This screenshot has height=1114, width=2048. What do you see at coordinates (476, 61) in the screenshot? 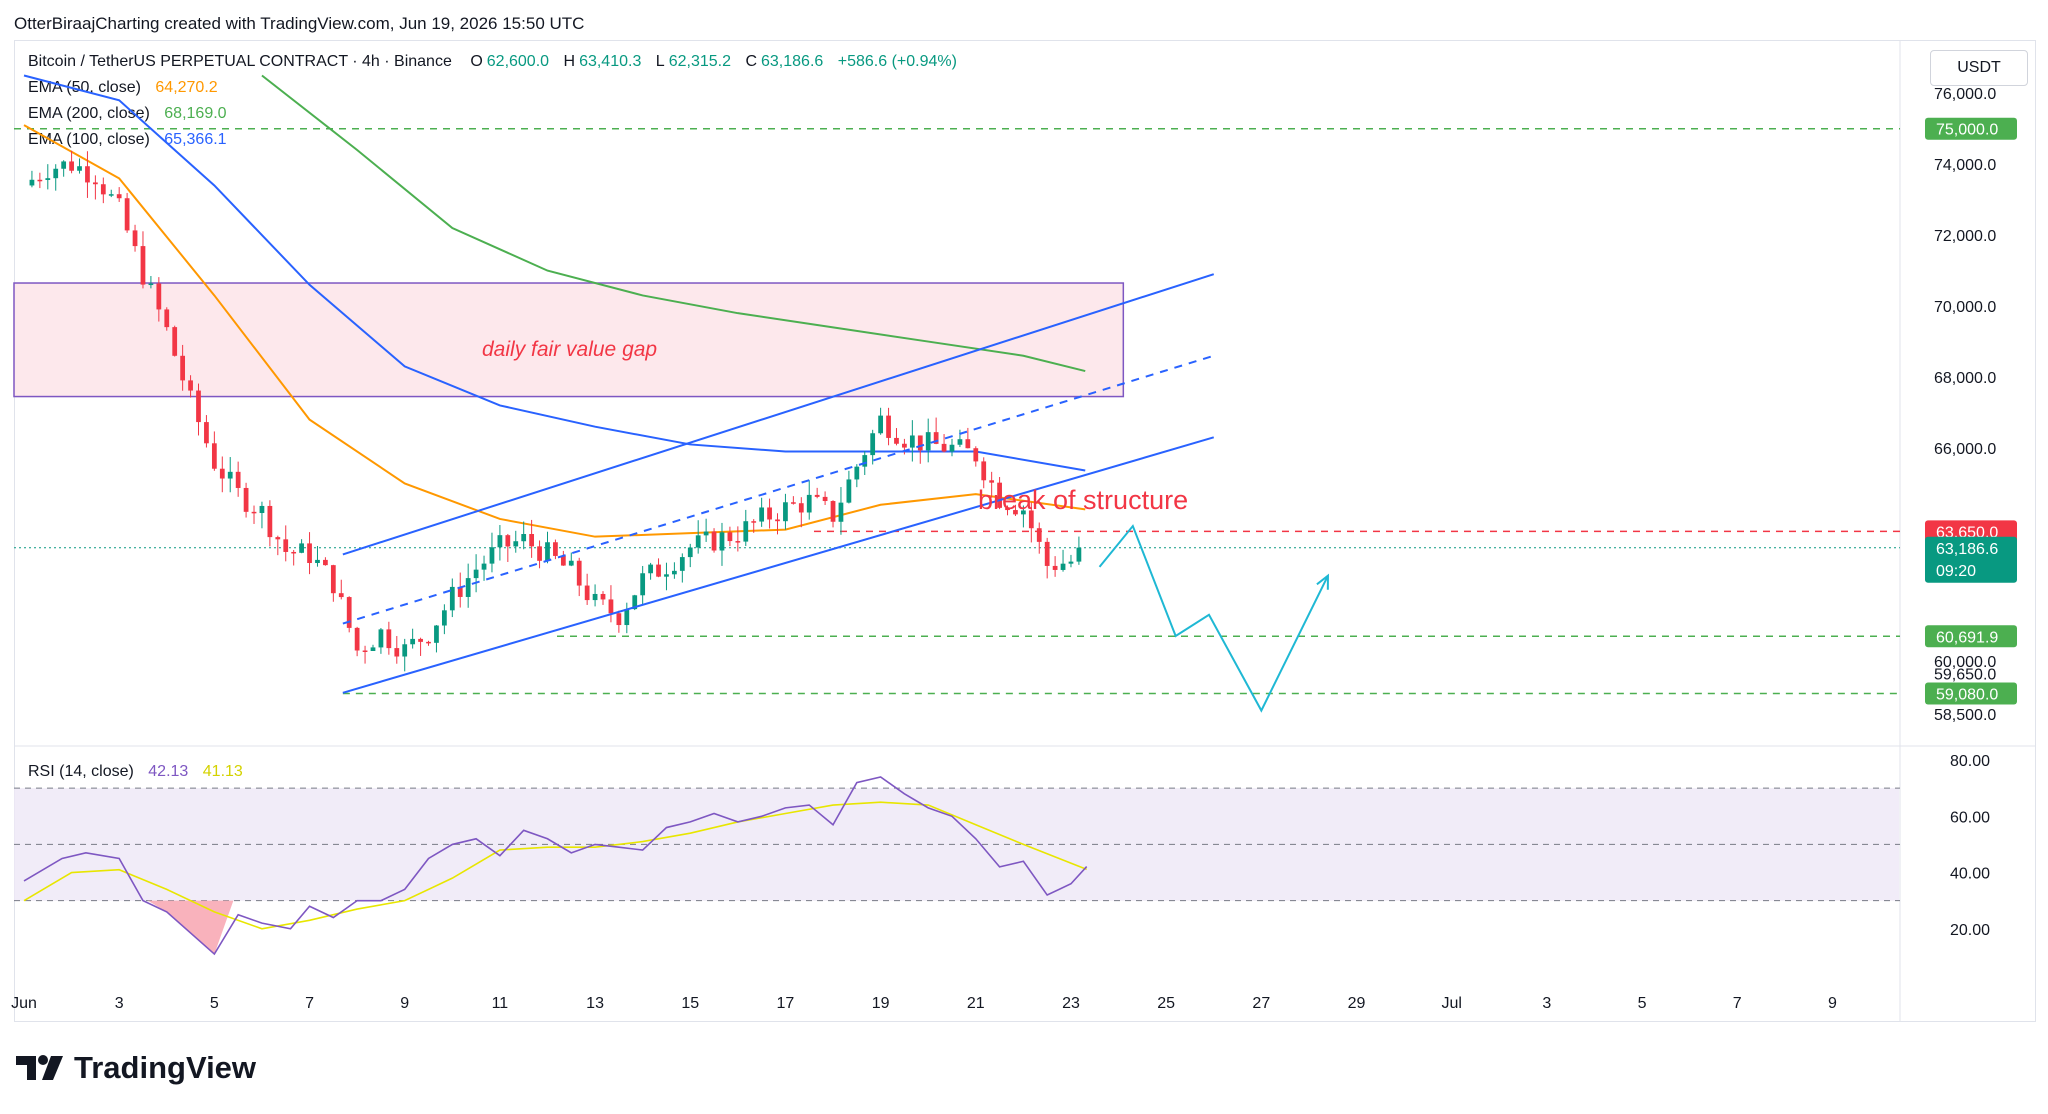
I see `open-label: O` at bounding box center [476, 61].